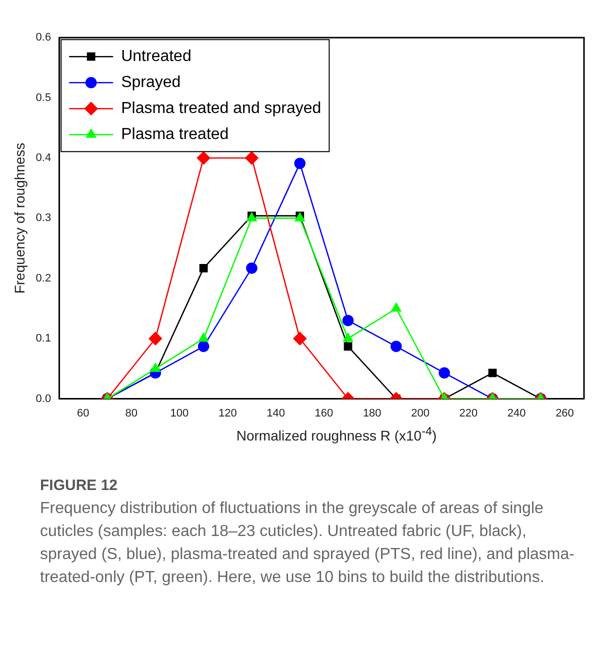 This screenshot has height=646, width=613. I want to click on legend-label: Plasma treated, so click(175, 135).